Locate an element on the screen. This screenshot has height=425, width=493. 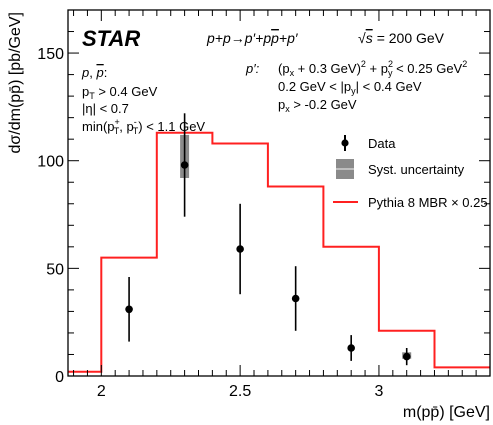
reaction-label: p+p→p′+pp+p′ is located at coordinates (252, 38).